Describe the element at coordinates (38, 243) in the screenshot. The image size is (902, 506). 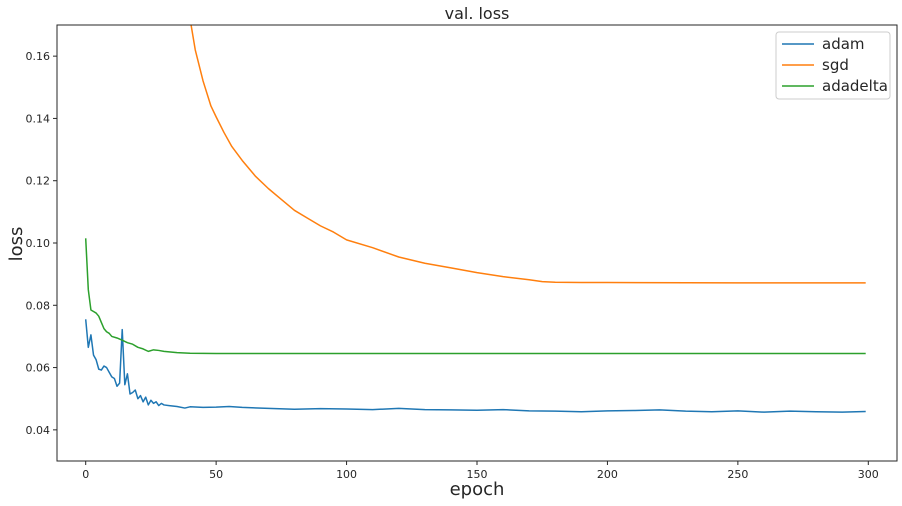
I see `y-tick-label: 0.10` at that location.